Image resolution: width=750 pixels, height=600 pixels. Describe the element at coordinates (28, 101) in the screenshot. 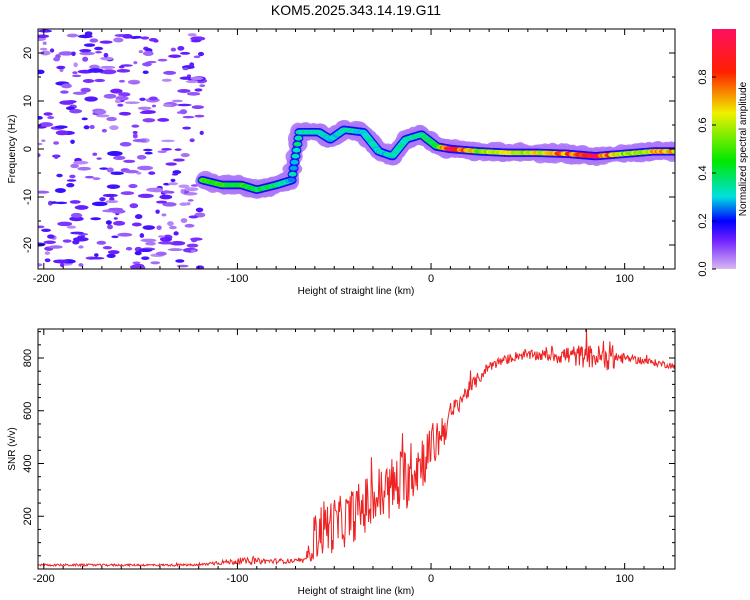

I see `y-tick-label: 10` at that location.